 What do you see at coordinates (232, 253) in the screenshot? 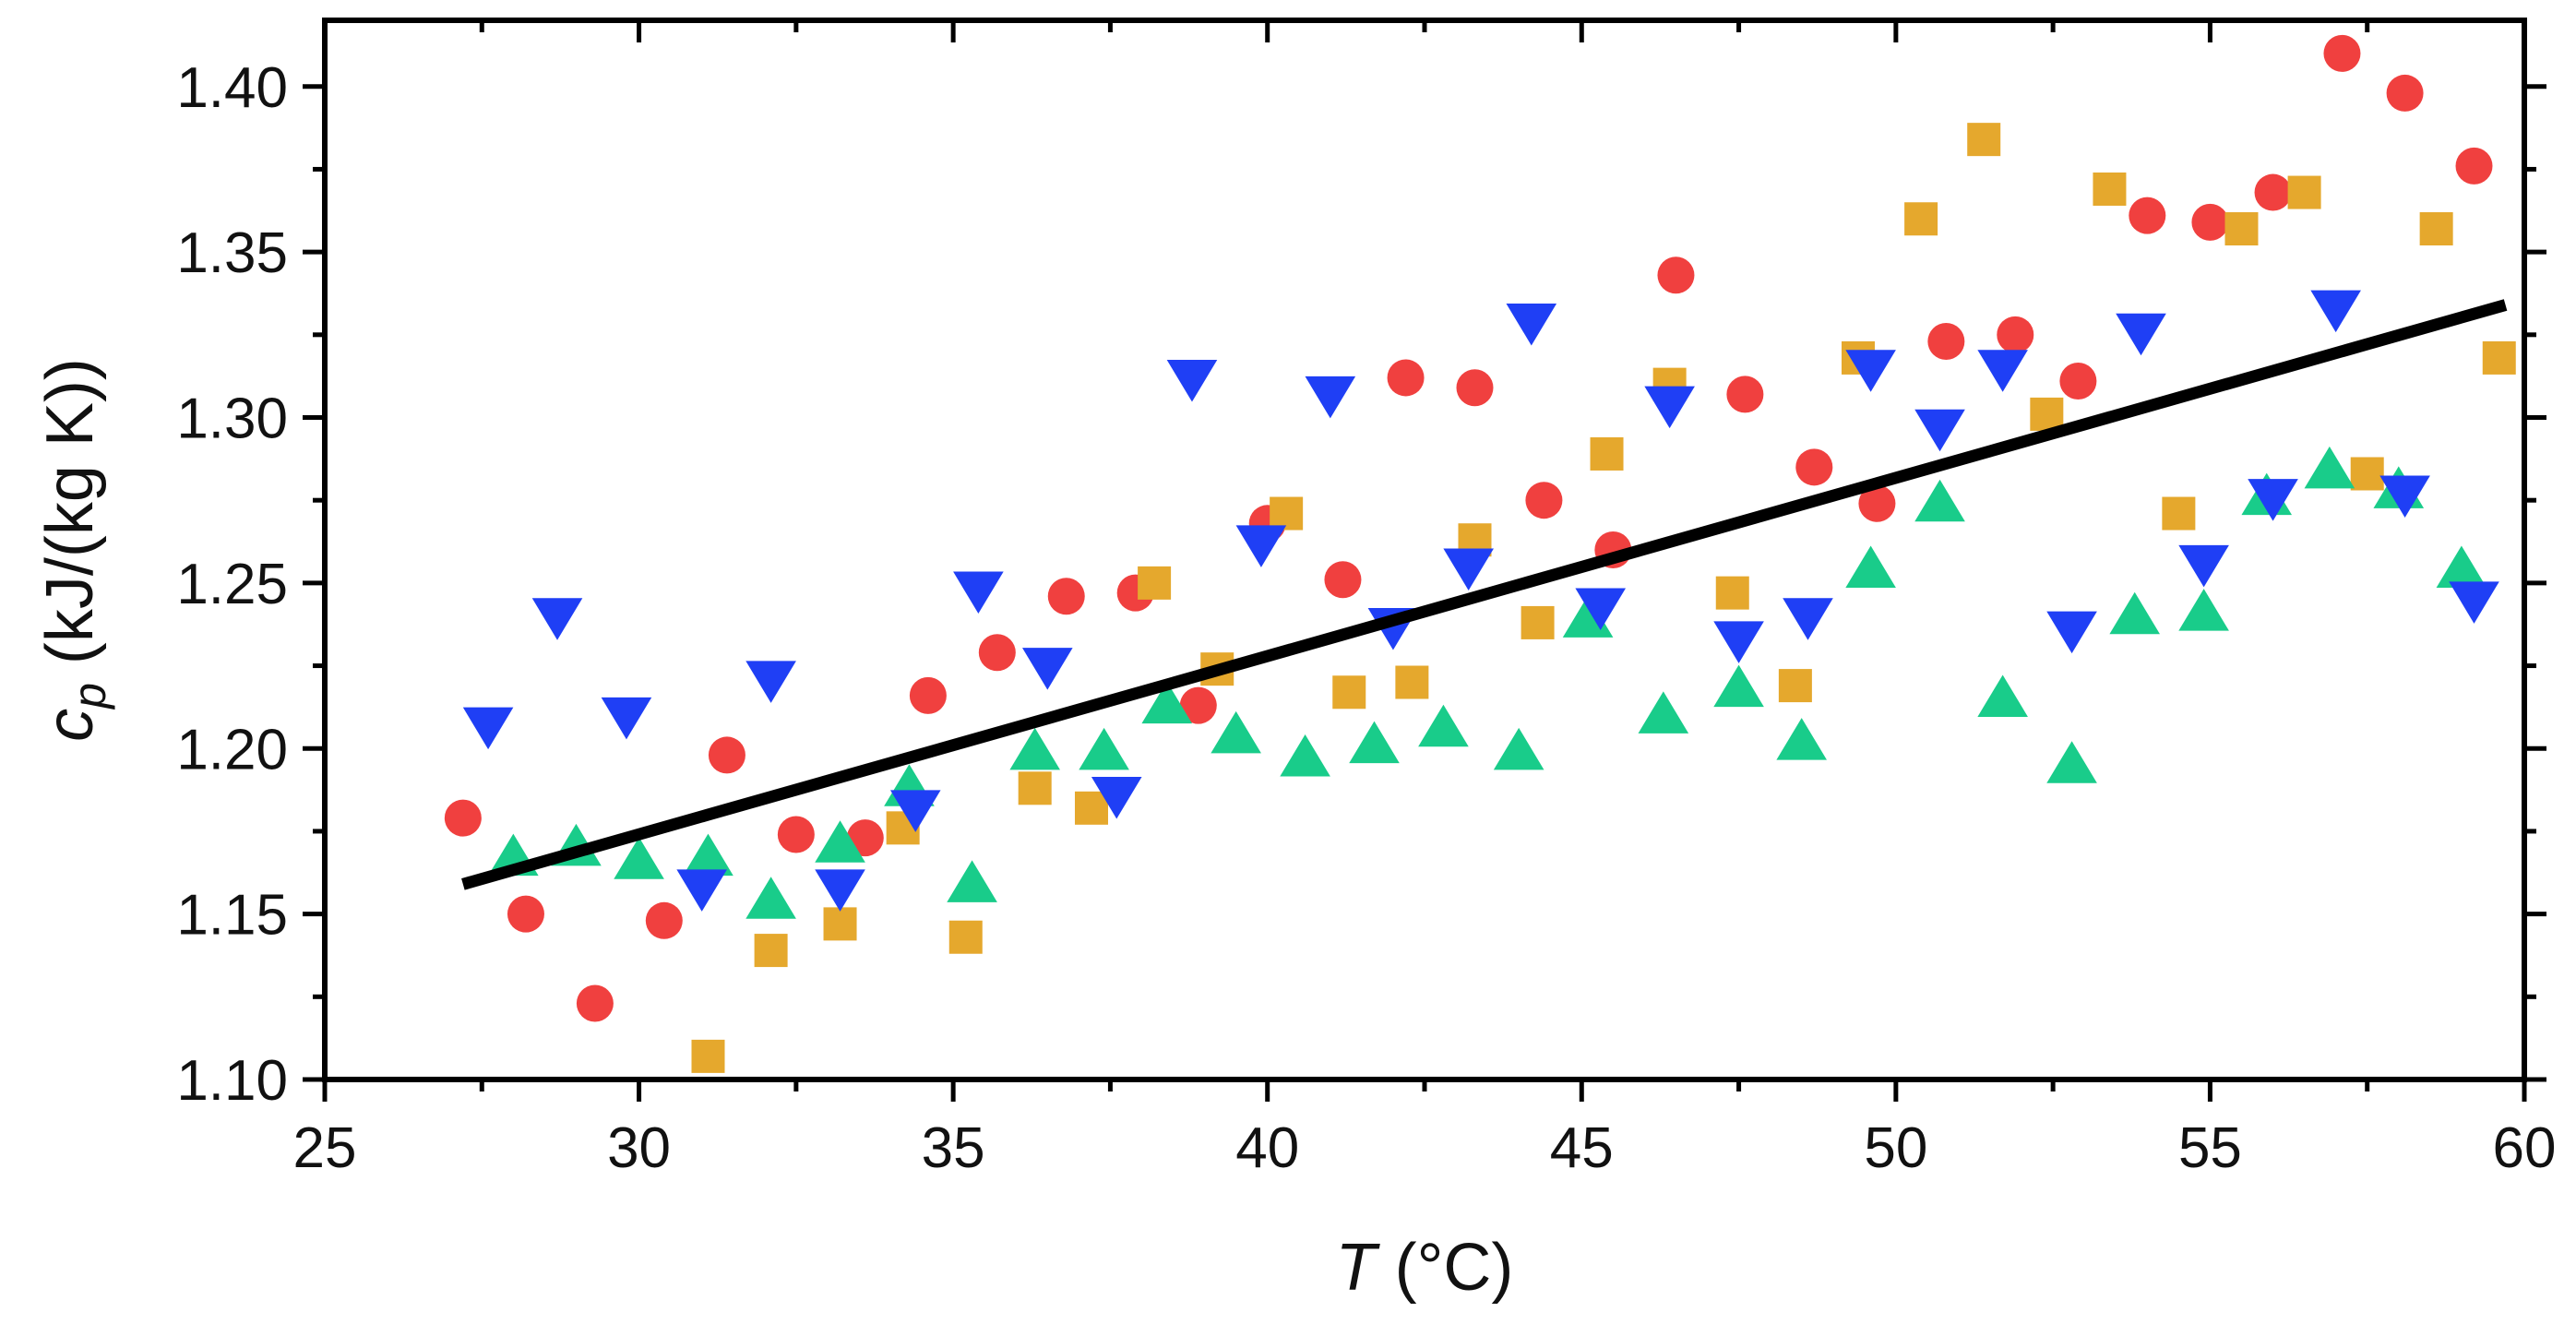
I see `y-tick-label: 1.35` at bounding box center [232, 253].